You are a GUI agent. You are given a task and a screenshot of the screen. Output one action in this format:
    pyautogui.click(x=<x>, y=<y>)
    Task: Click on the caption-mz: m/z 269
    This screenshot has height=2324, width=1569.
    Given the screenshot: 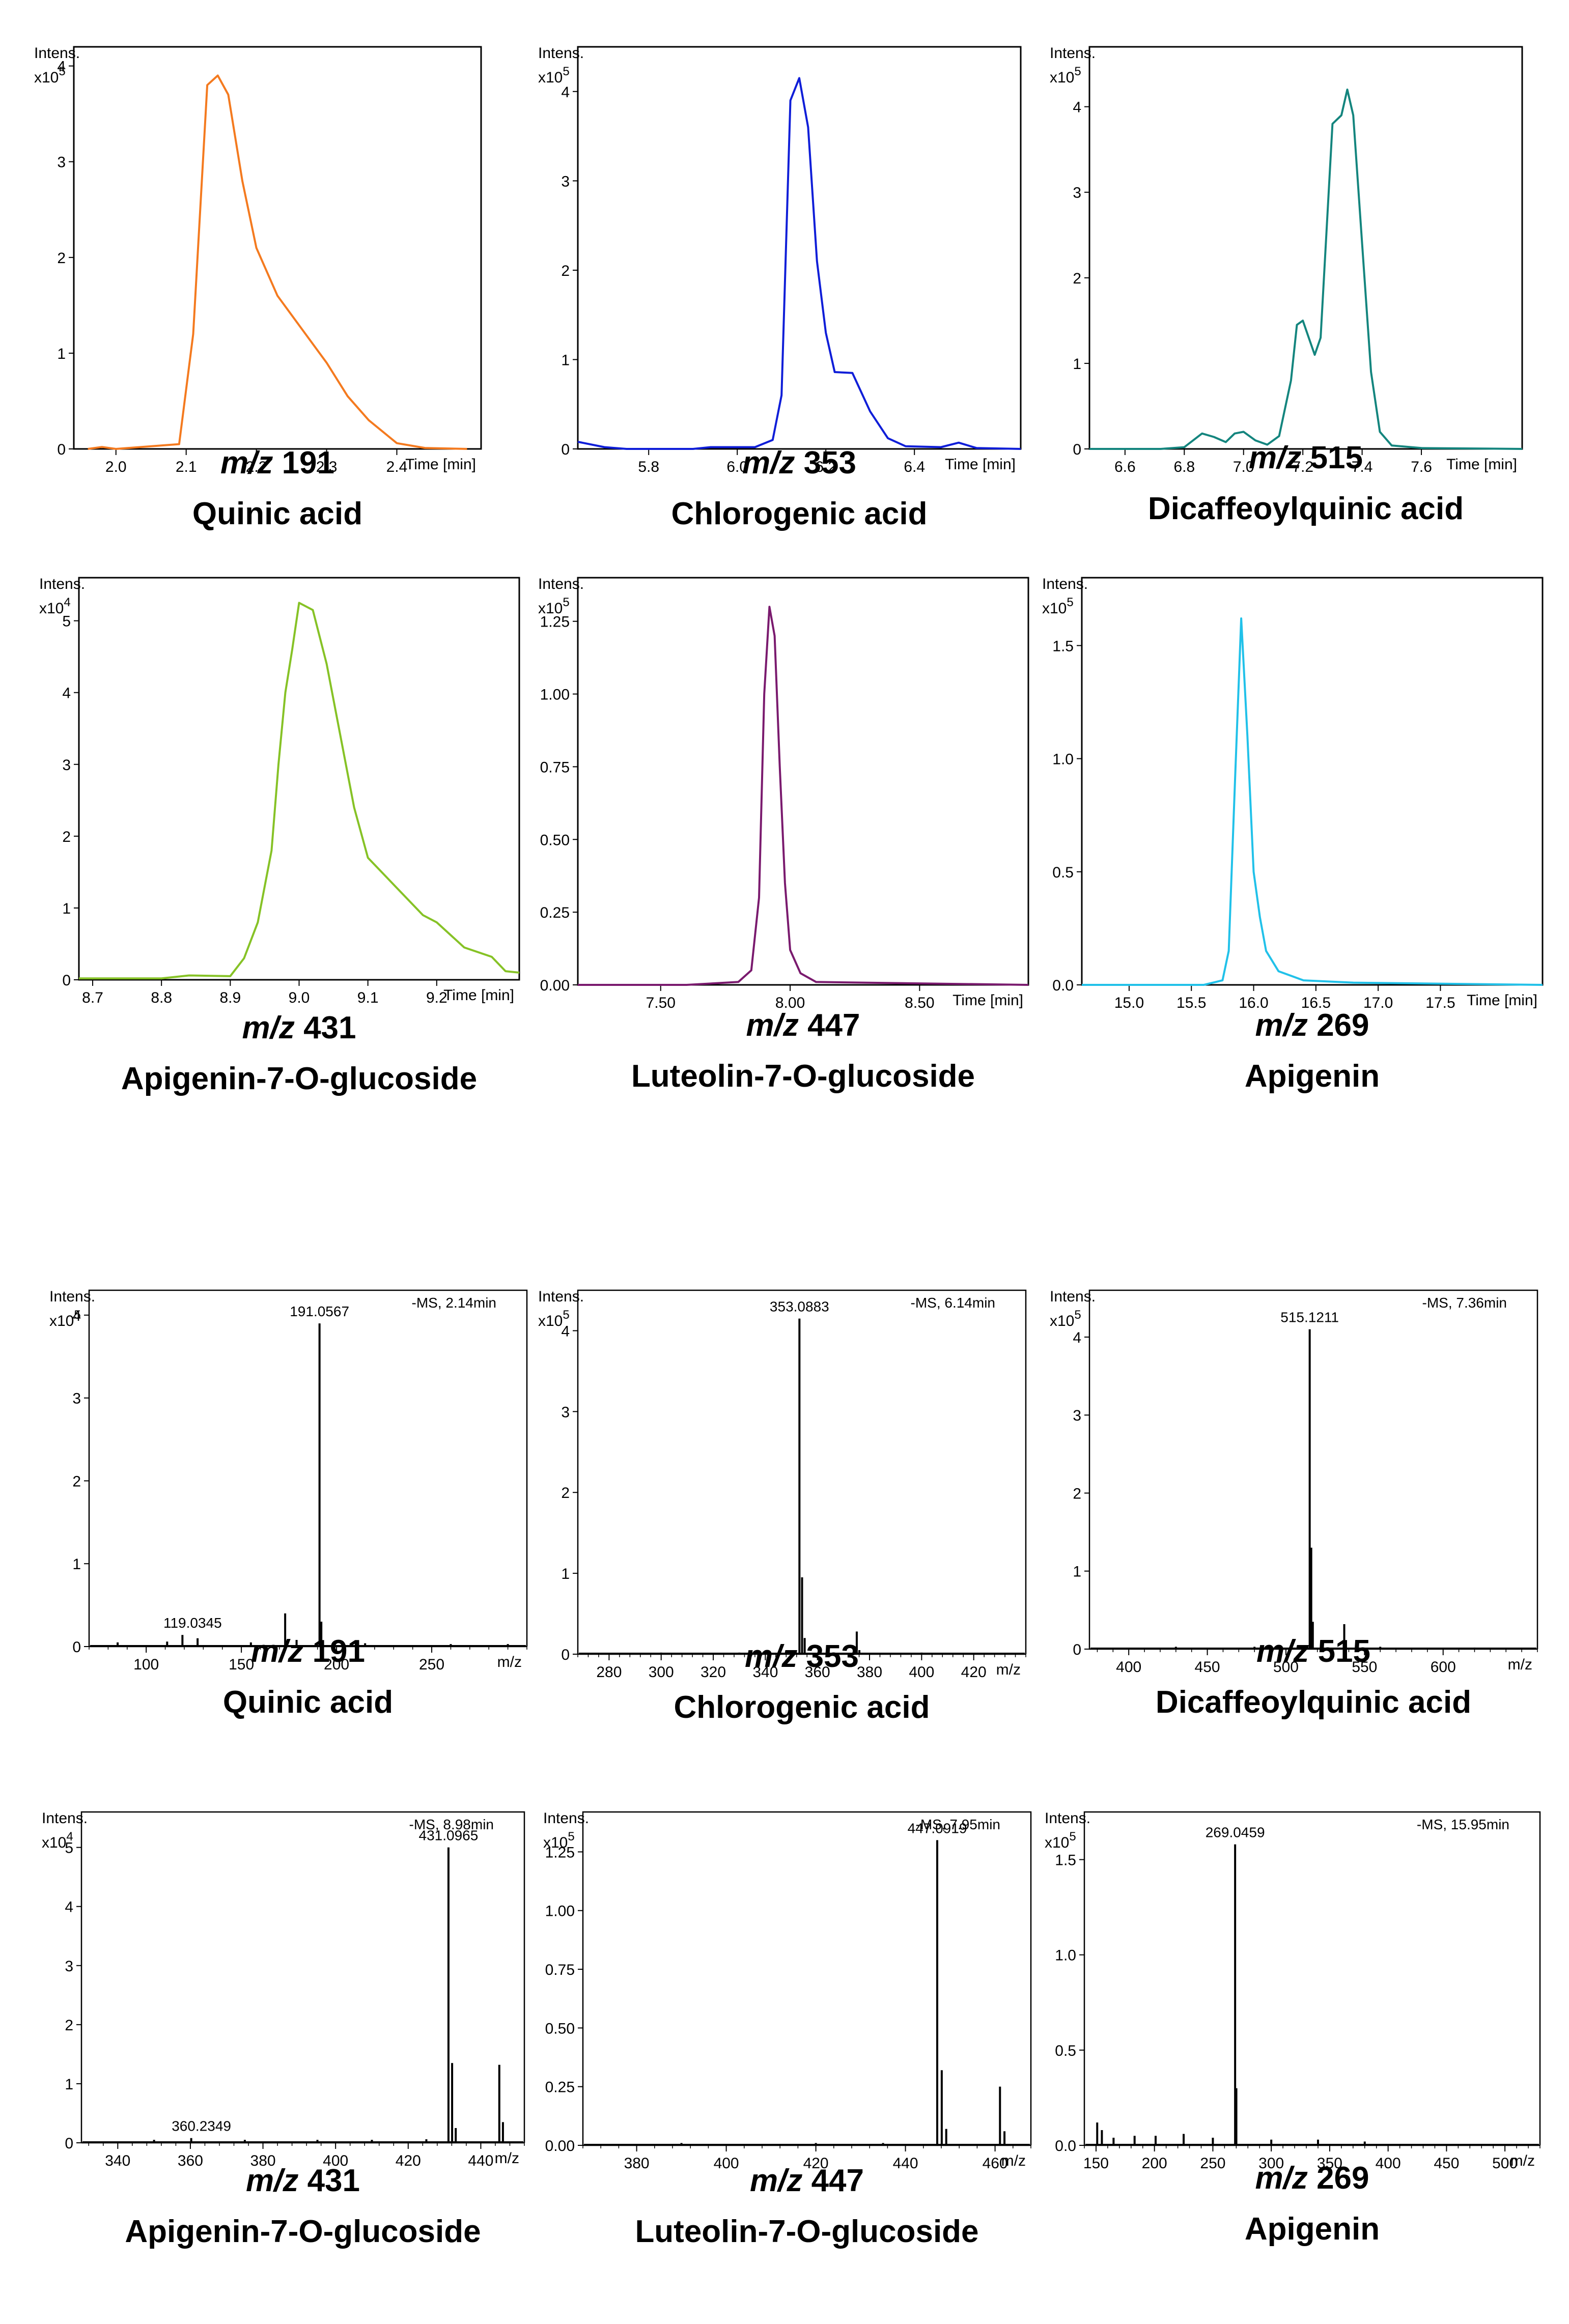 What is the action you would take?
    pyautogui.click(x=1312, y=1025)
    